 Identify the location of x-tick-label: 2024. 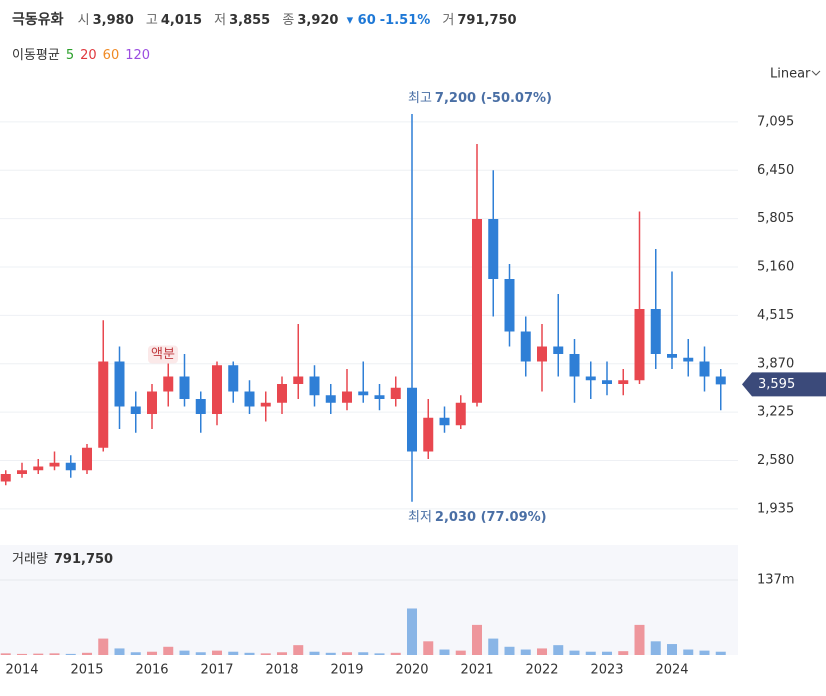
(671, 670).